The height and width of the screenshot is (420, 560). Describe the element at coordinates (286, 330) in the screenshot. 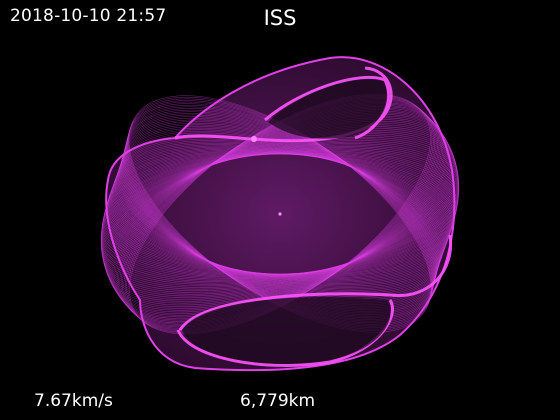

I see `lower-hole` at that location.